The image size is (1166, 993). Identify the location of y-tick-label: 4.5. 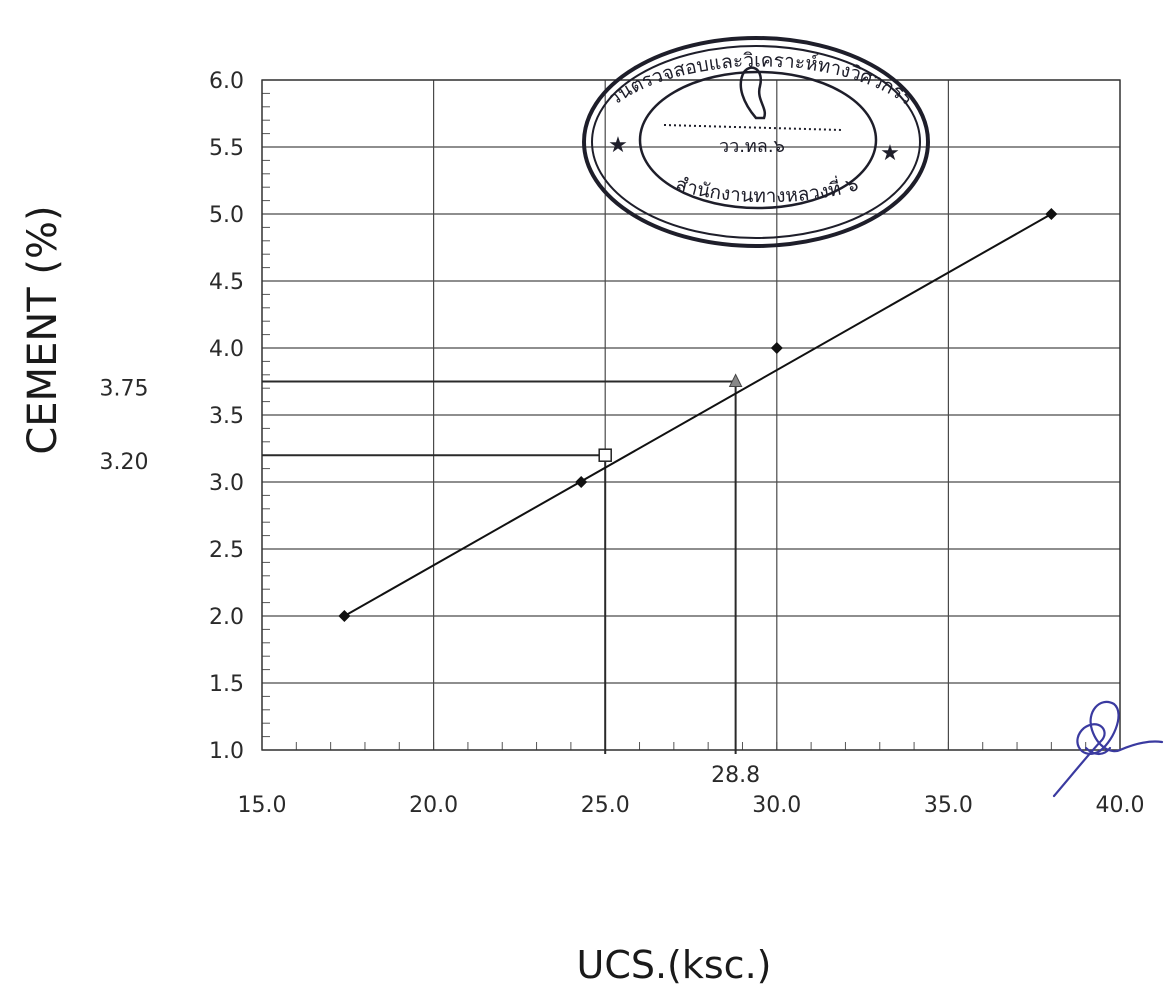
(226, 282).